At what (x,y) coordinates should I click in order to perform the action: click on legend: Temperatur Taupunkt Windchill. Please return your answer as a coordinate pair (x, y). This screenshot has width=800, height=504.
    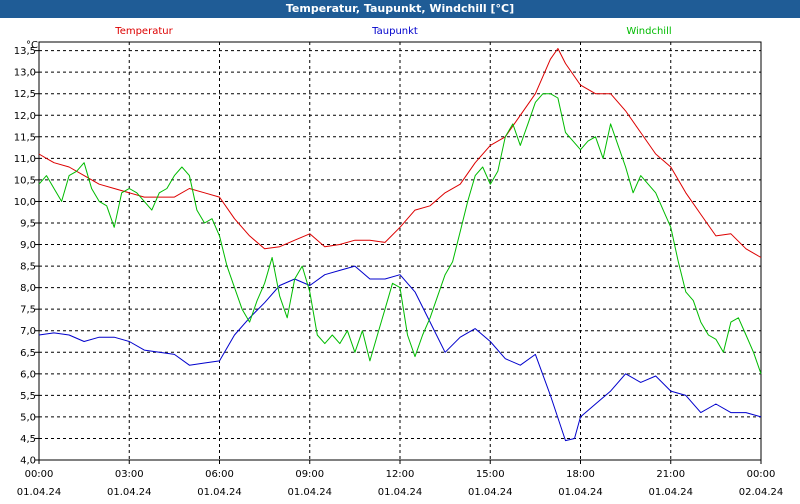
    Looking at the image, I should click on (392, 31).